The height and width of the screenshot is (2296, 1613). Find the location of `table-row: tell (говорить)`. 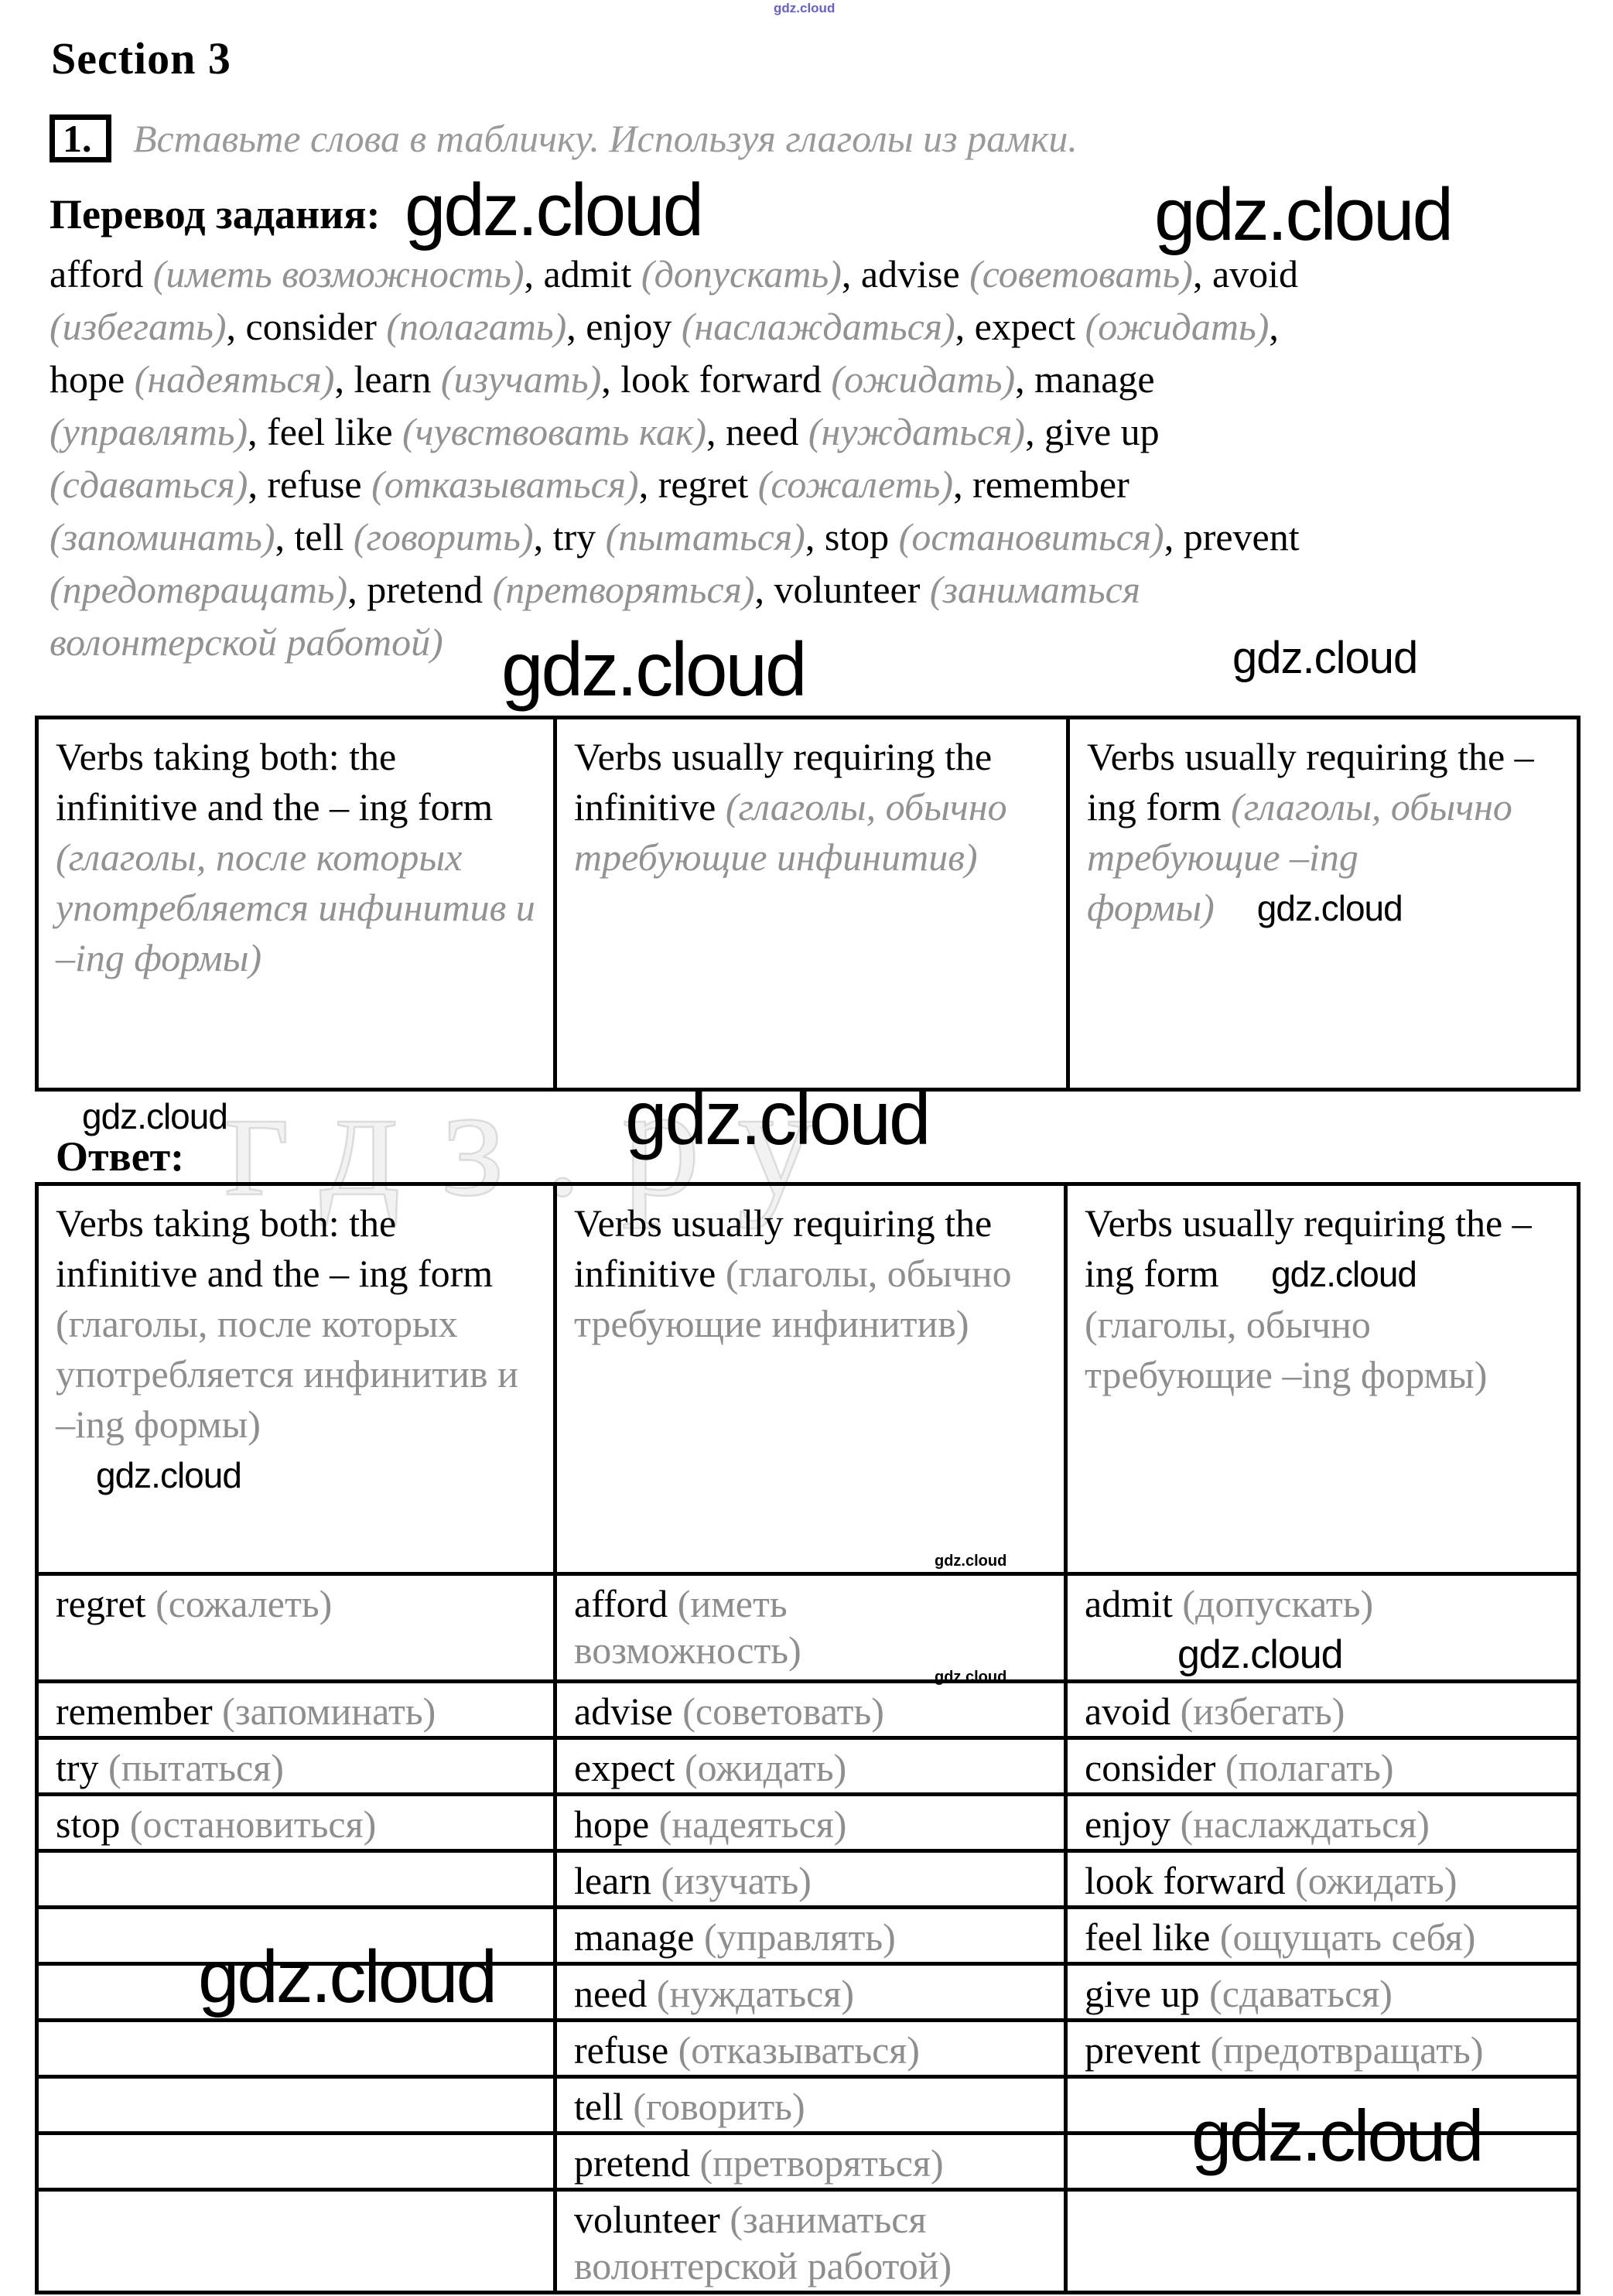

table-row: tell (говорить) is located at coordinates (808, 2105).